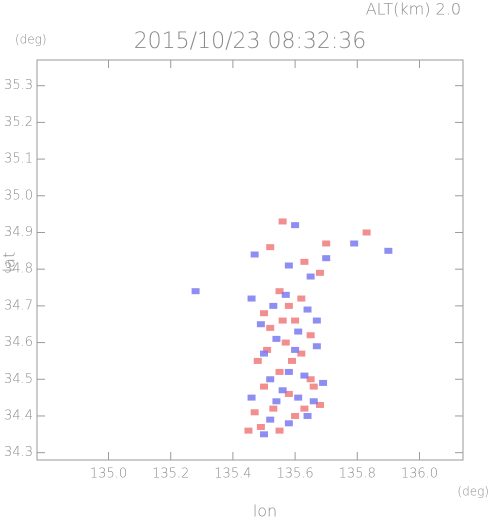  I want to click on x-tick-label: 135.8, so click(357, 474).